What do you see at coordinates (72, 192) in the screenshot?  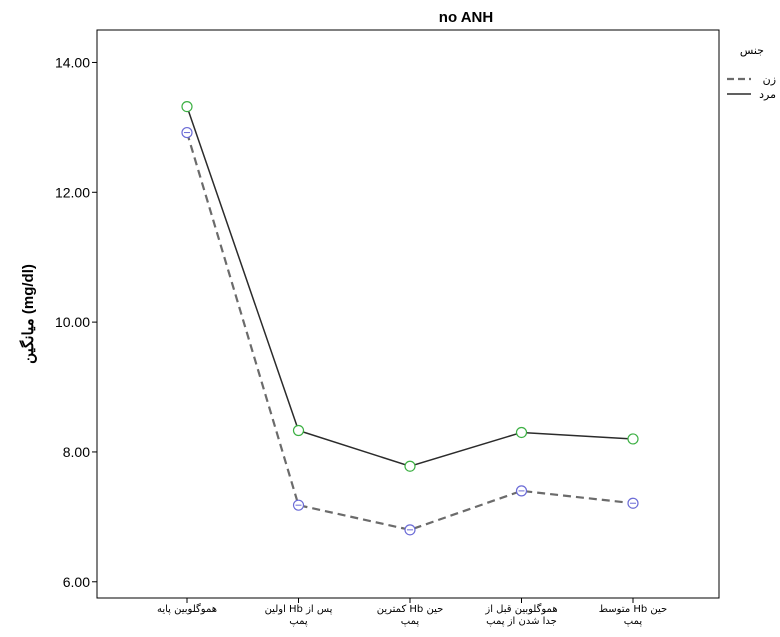 I see `y-tick-label: 12.00` at bounding box center [72, 192].